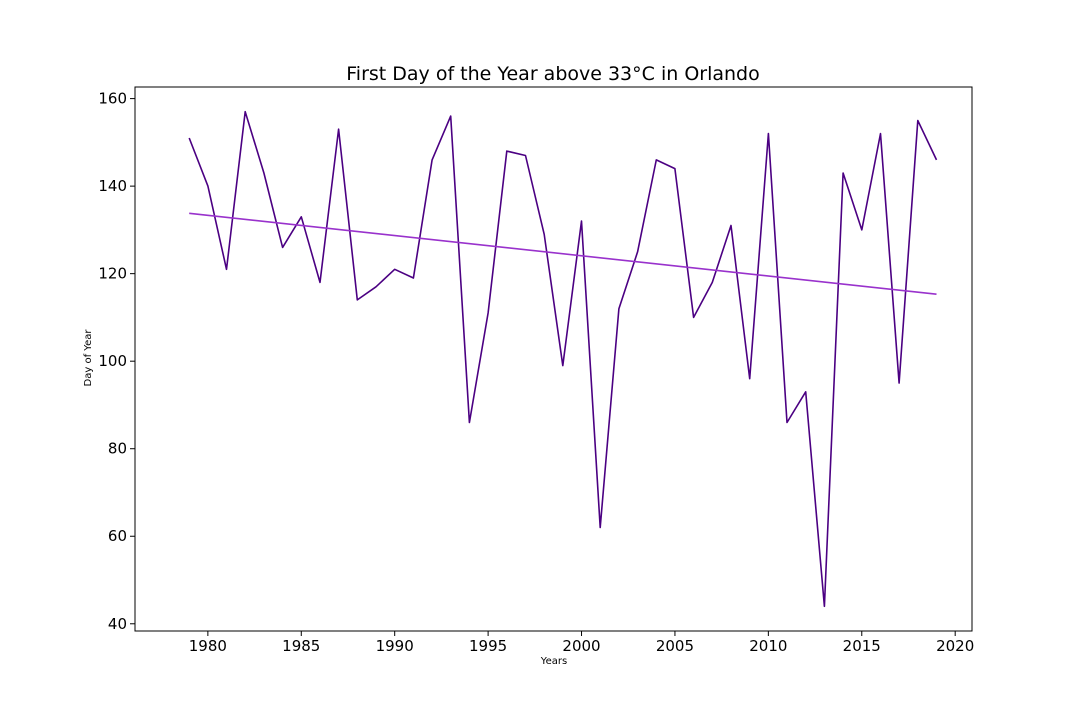 This screenshot has width=1080, height=720. I want to click on x-tick-label: 1985, so click(301, 646).